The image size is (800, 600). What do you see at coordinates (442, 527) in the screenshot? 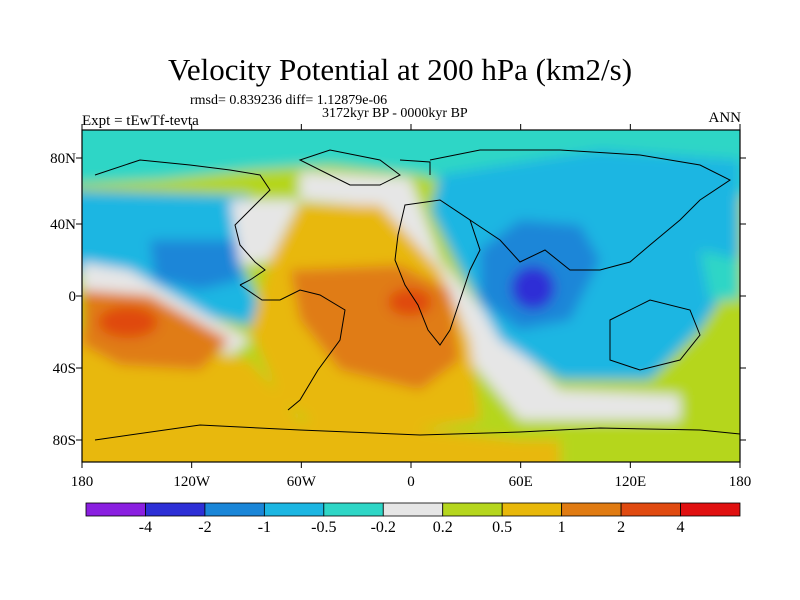
I see `colorbar-label: 0.2` at bounding box center [442, 527].